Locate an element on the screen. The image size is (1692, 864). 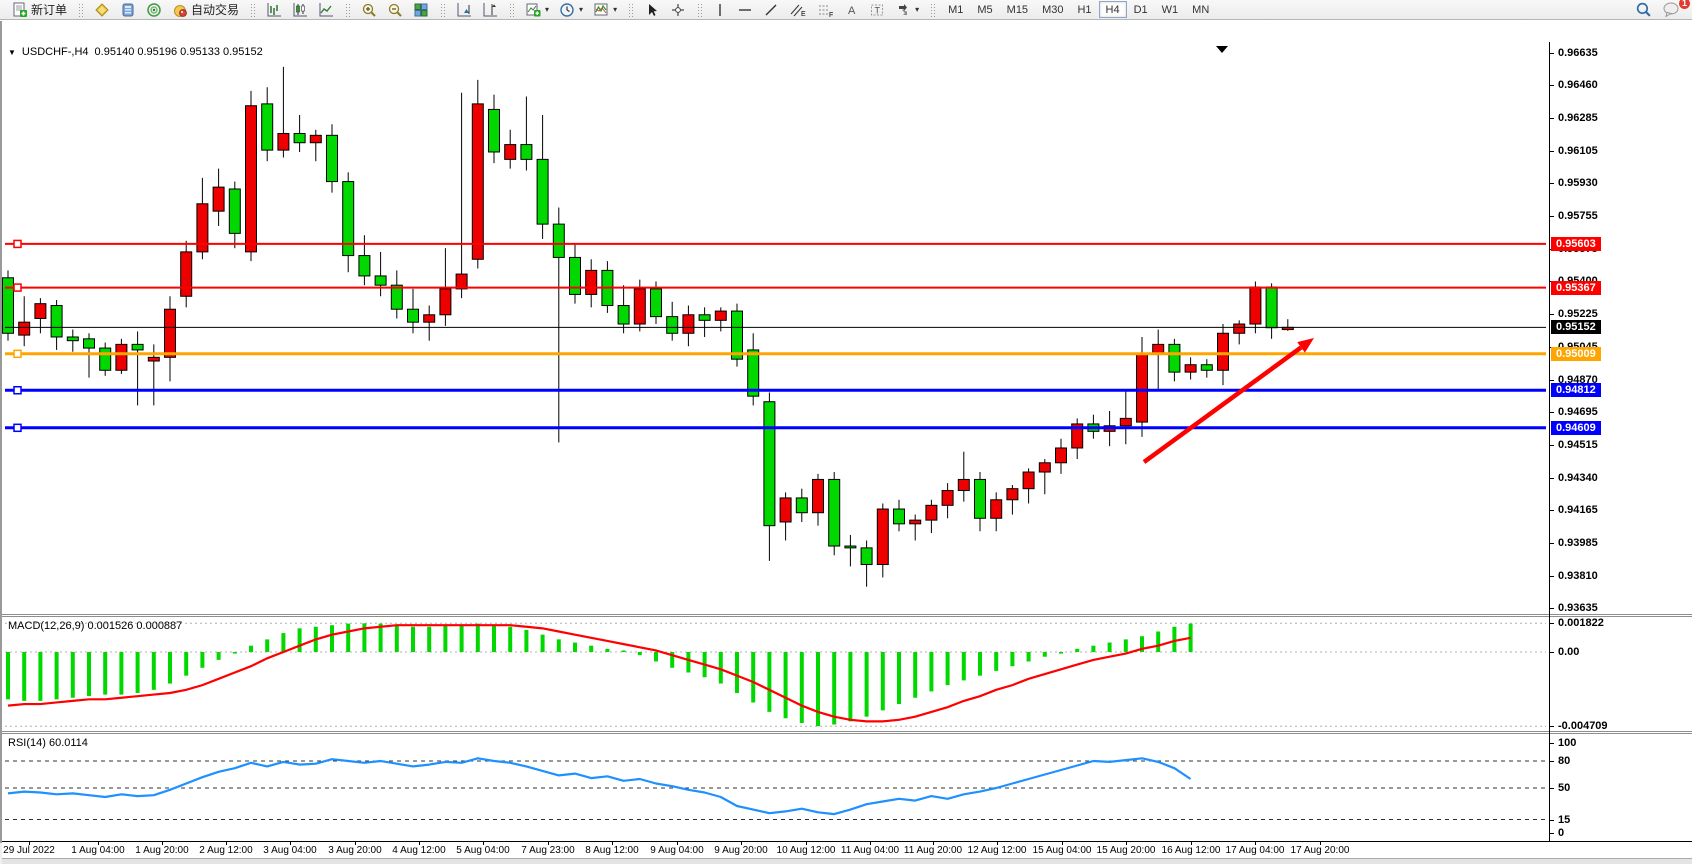
candlestick-chart-button is located at coordinates (300, 10).